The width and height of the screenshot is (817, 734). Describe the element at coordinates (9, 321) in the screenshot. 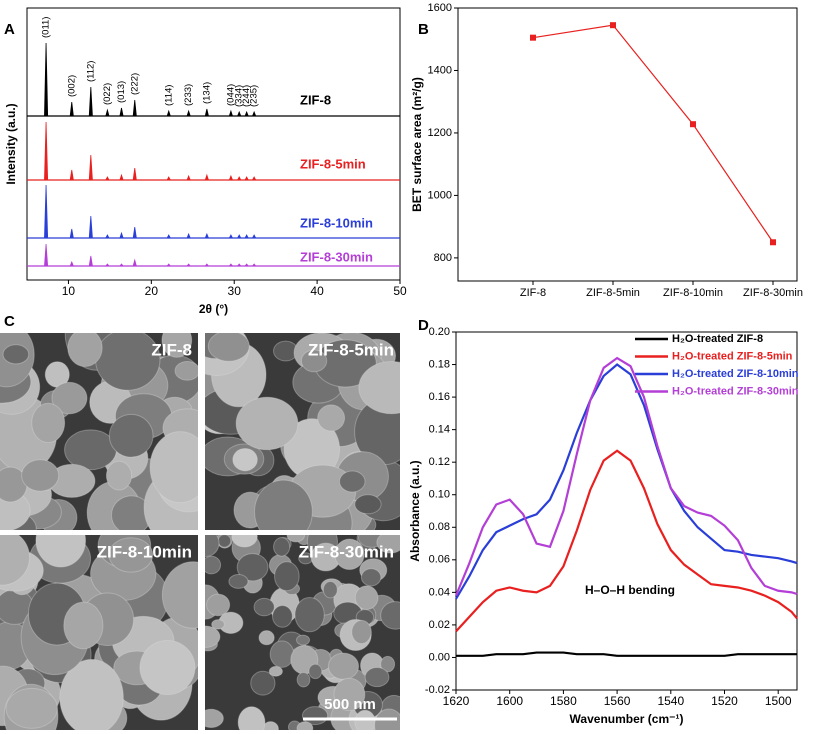

I see `panel-label: C` at that location.